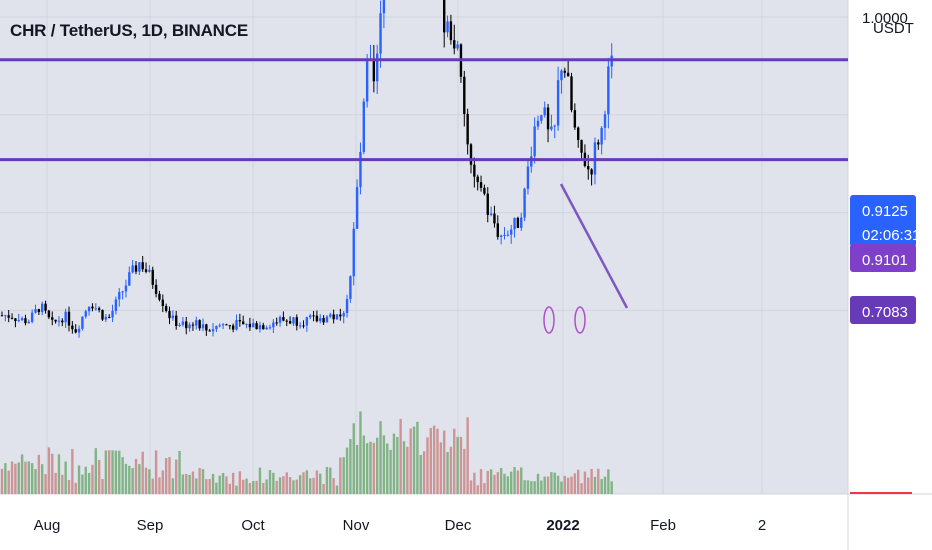 This screenshot has height=550, width=932. Describe the element at coordinates (891, 235) in the screenshot. I see `price-label-countdown: 02:06:31` at that location.